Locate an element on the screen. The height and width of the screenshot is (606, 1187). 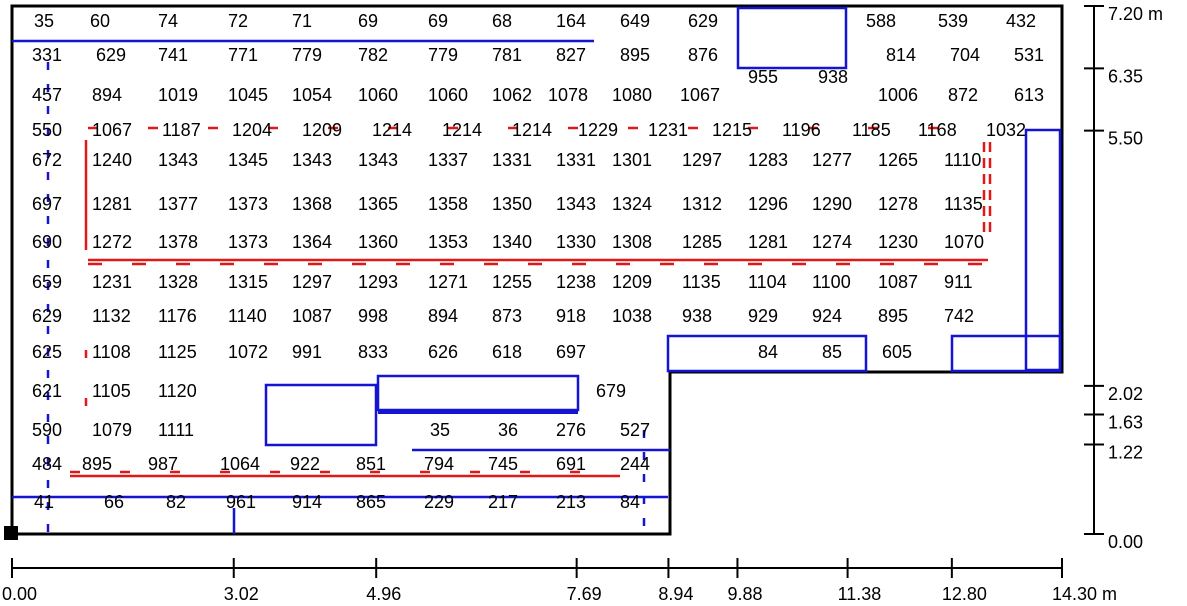
measurement-value: 1111 is located at coordinates (176, 430).